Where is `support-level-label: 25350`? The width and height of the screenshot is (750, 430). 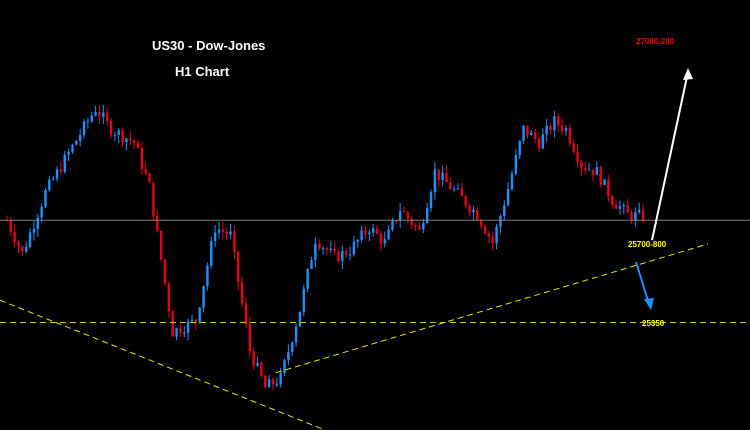 support-level-label: 25350 is located at coordinates (653, 323).